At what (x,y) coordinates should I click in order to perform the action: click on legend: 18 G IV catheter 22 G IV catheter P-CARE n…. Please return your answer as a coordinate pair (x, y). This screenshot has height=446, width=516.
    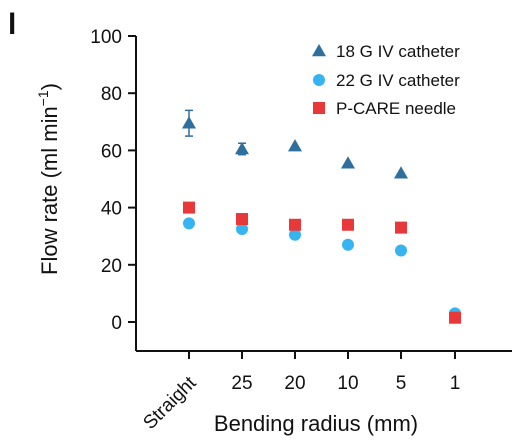
    Looking at the image, I should click on (386, 80).